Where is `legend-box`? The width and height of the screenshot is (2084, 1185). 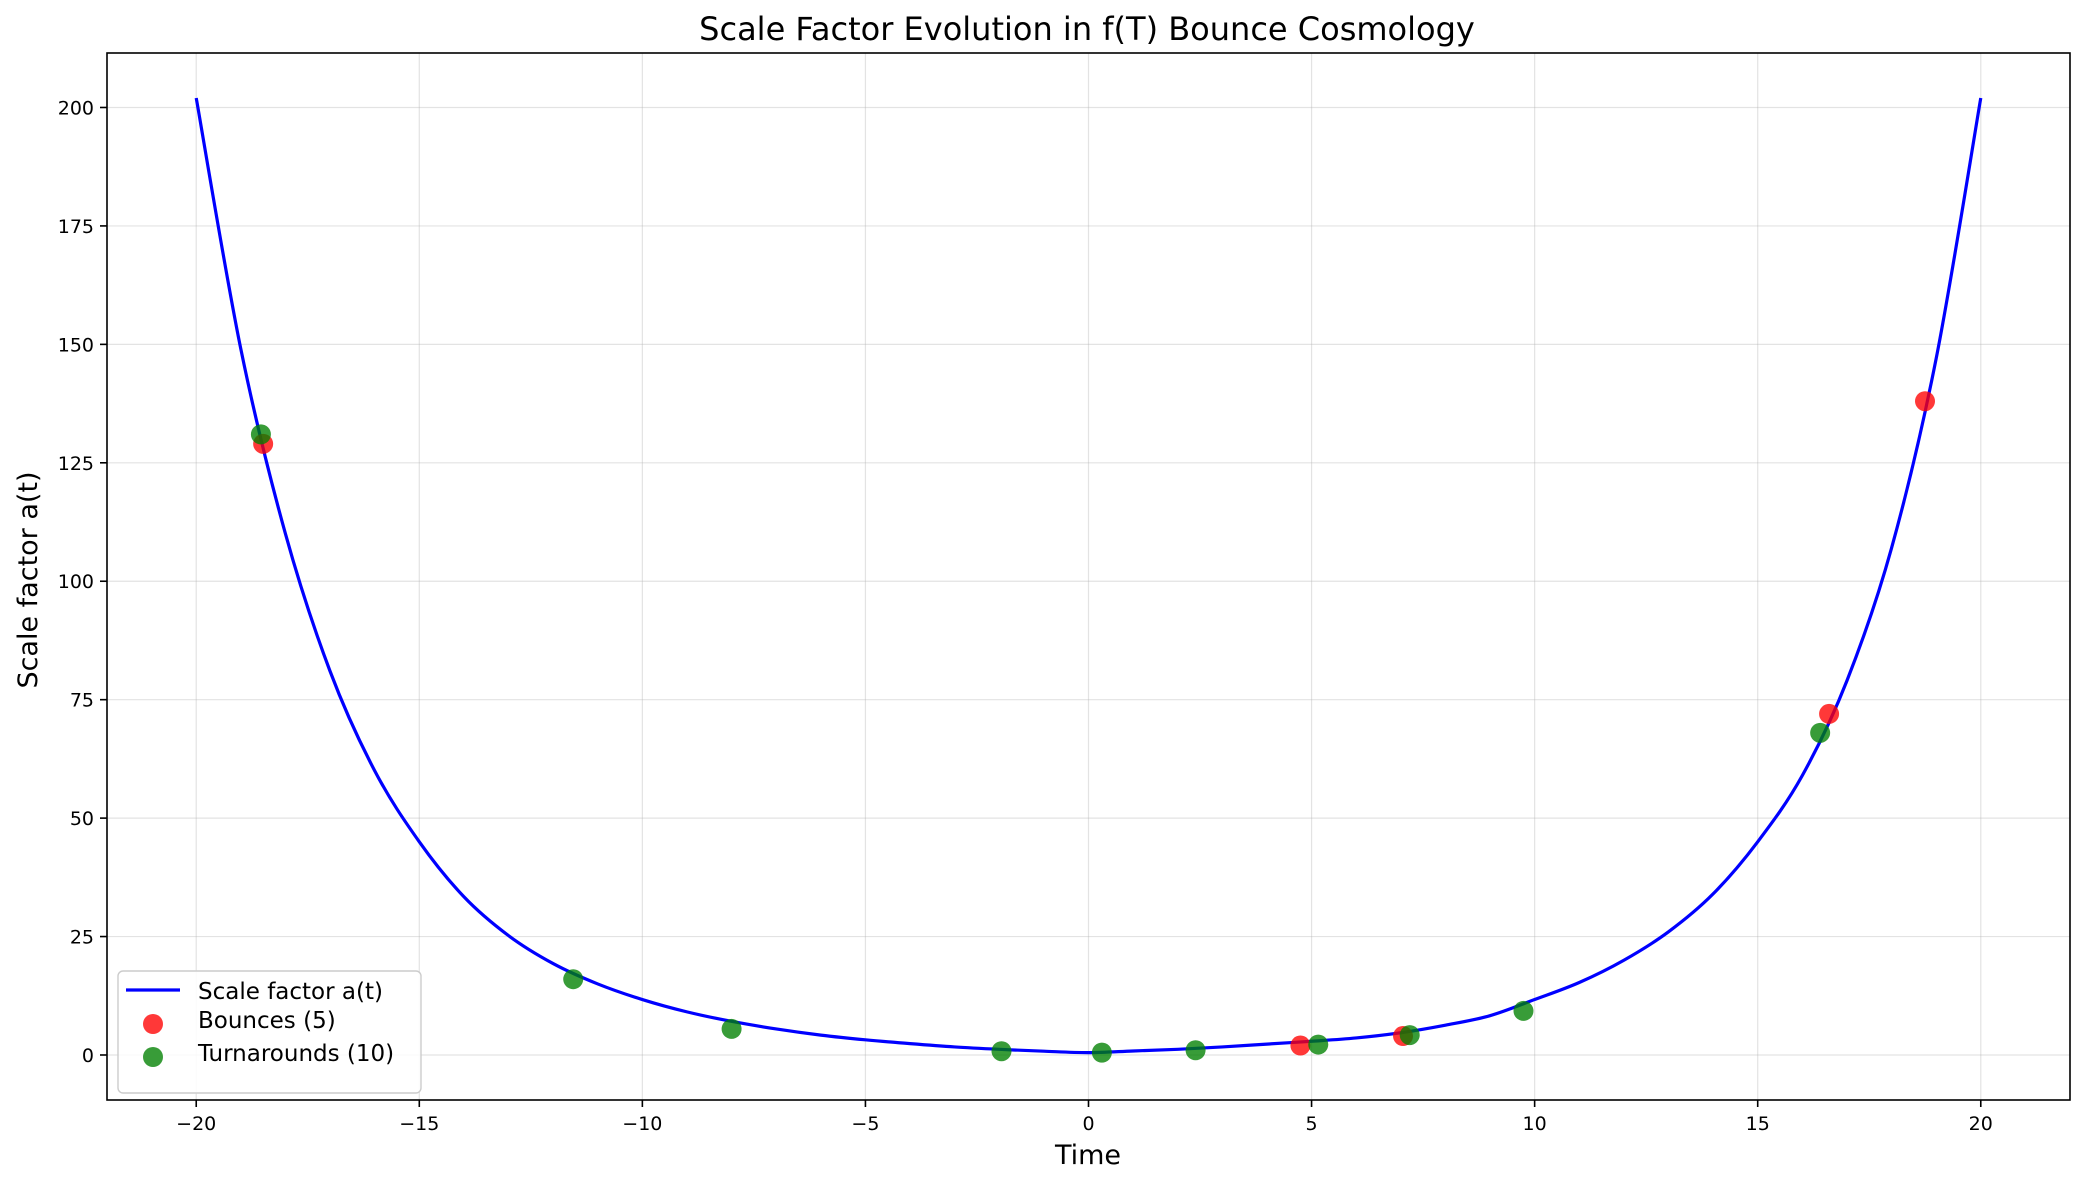
legend-box is located at coordinates (269, 1032).